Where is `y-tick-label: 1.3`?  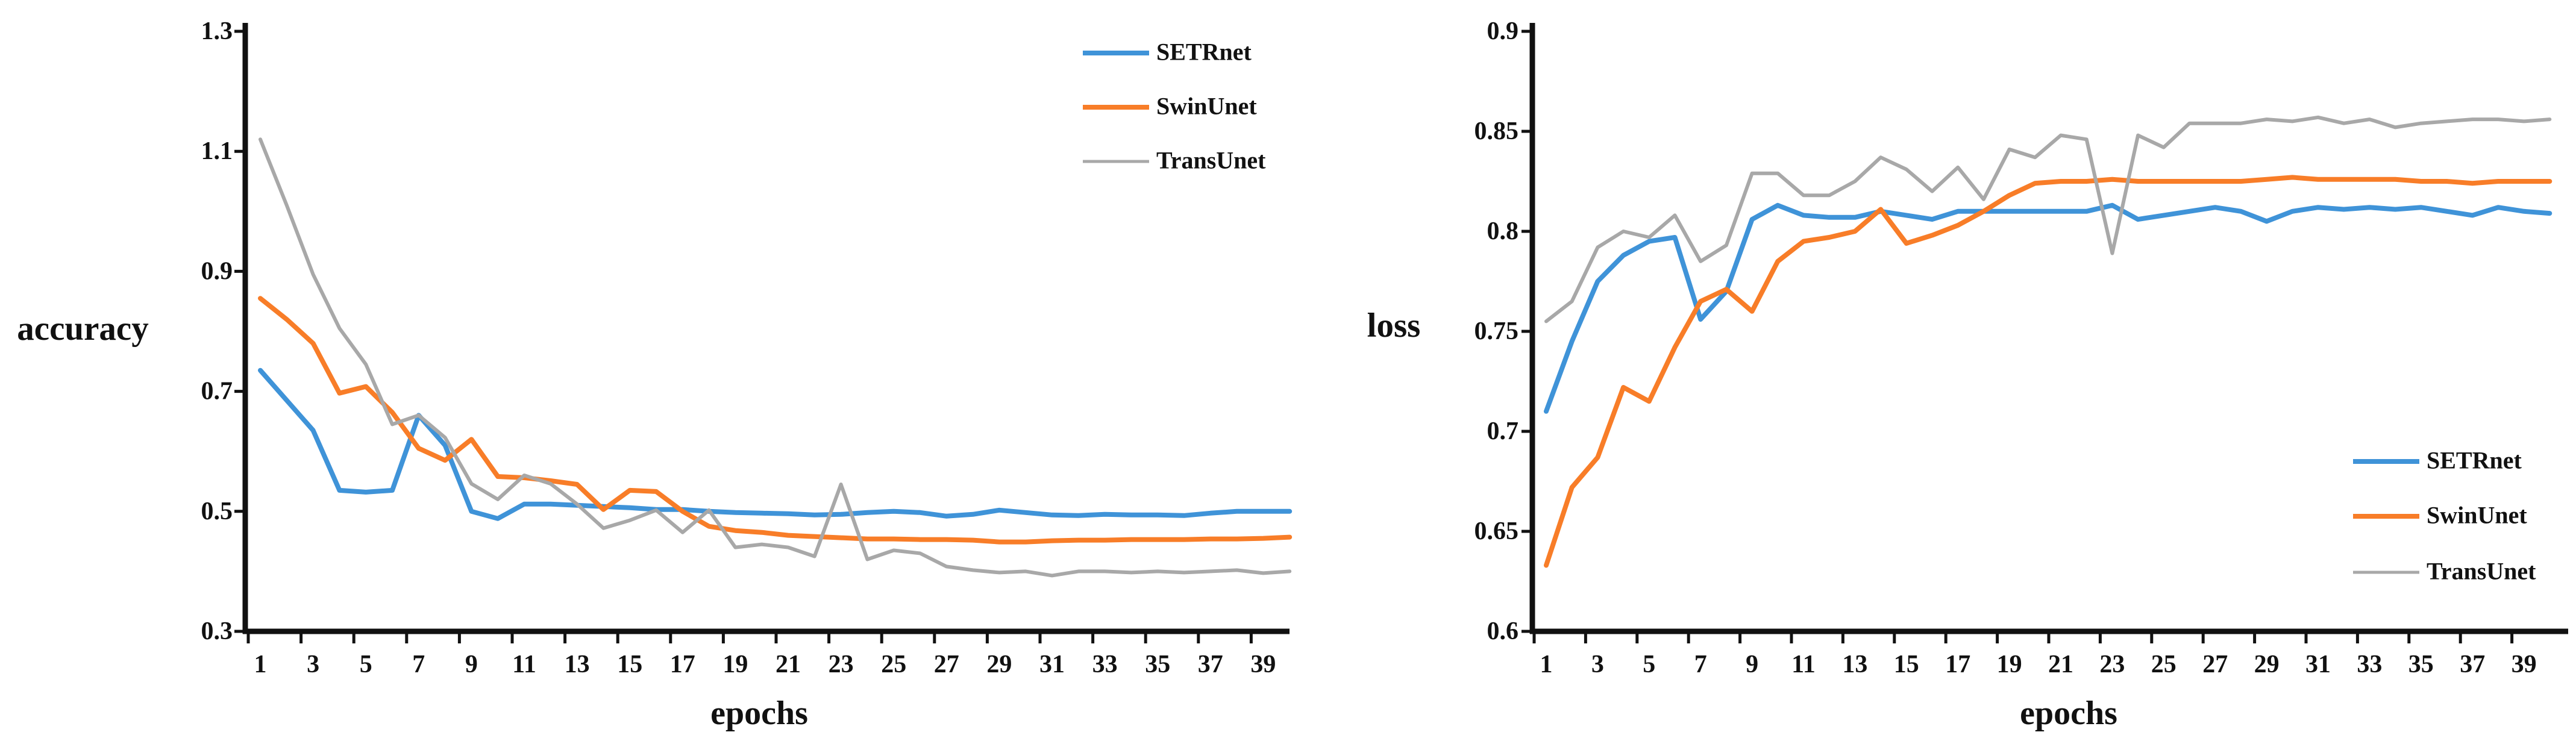
y-tick-label: 1.3 is located at coordinates (217, 31).